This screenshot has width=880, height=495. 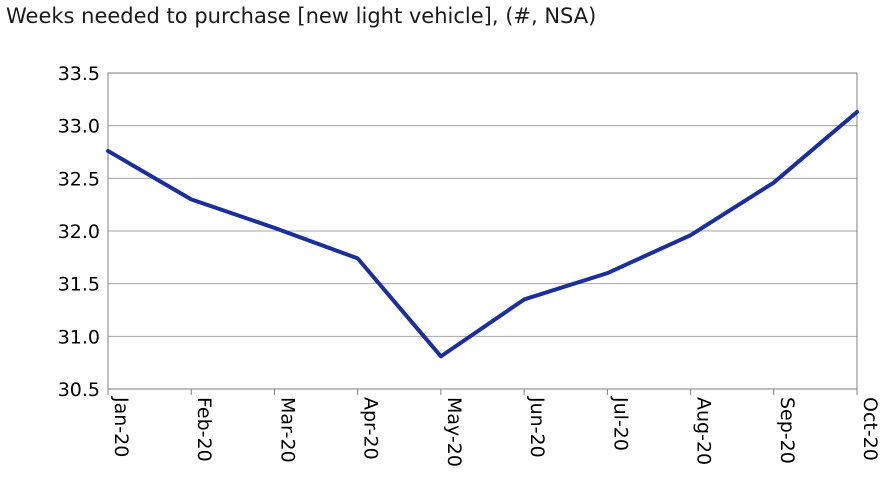 I want to click on x-tick-label: Feb-20, so click(x=204, y=429).